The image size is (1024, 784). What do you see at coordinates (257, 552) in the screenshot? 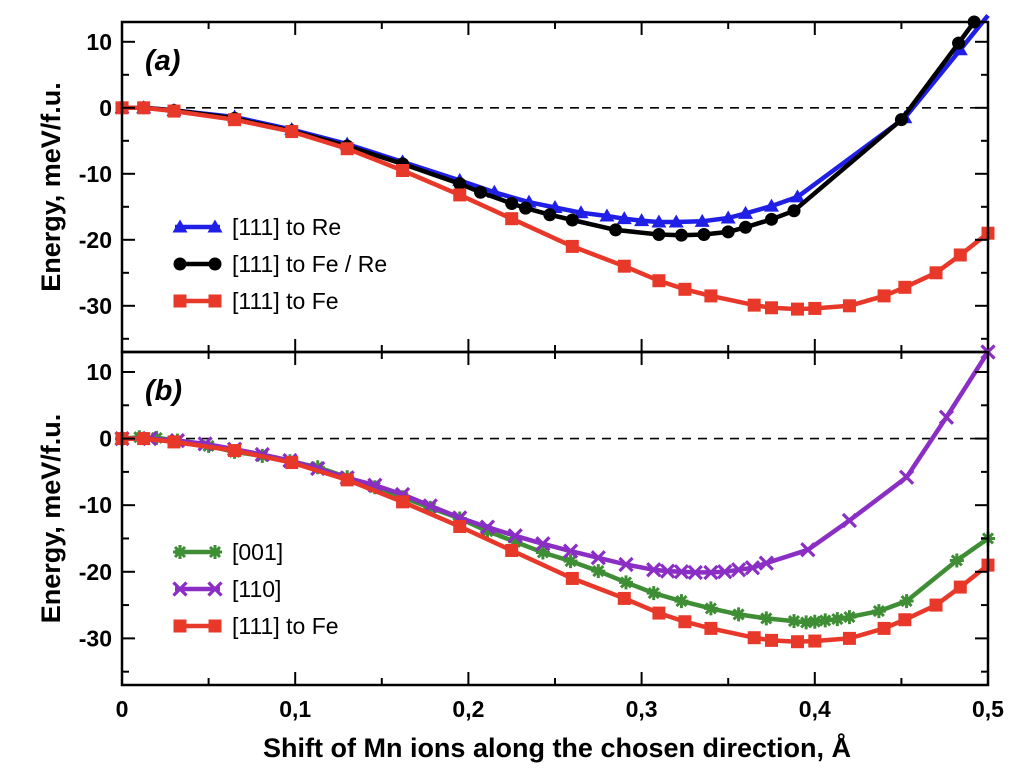
I see `legend-label: [001]` at bounding box center [257, 552].